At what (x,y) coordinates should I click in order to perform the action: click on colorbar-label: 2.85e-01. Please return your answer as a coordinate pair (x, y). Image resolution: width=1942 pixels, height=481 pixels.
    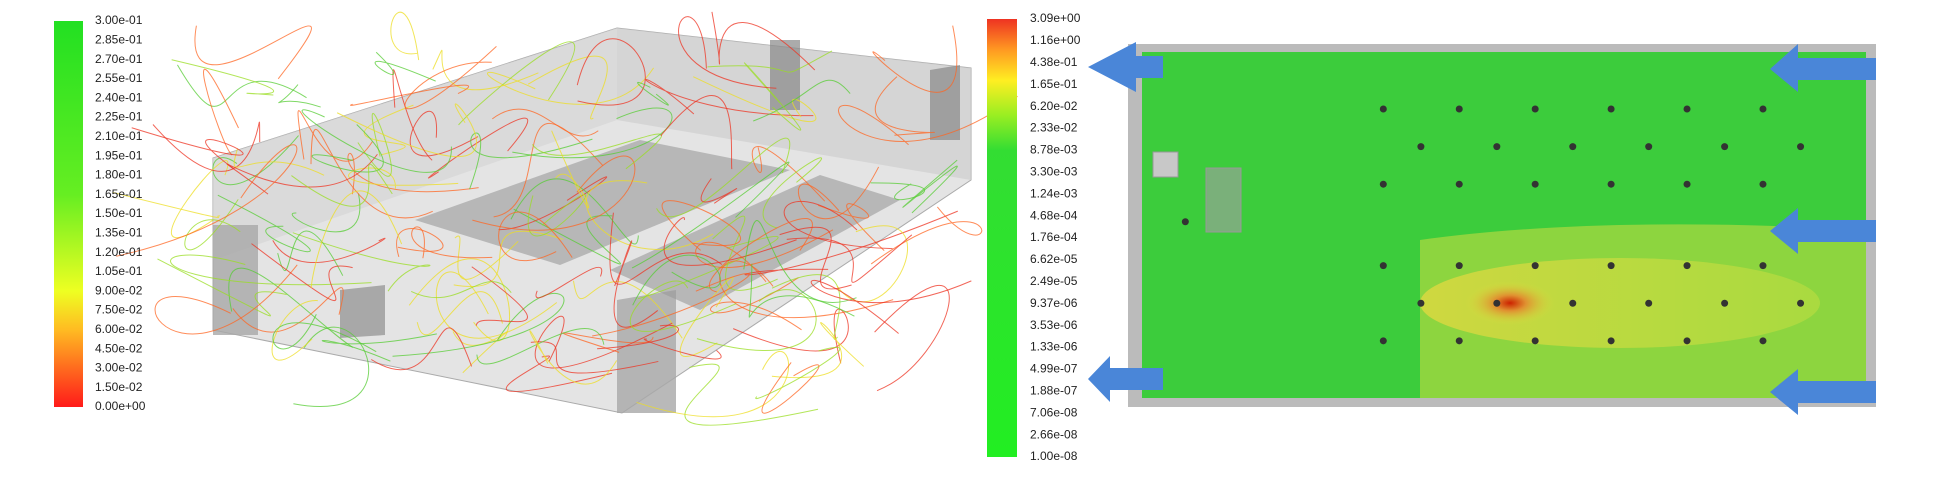
    Looking at the image, I should click on (119, 39).